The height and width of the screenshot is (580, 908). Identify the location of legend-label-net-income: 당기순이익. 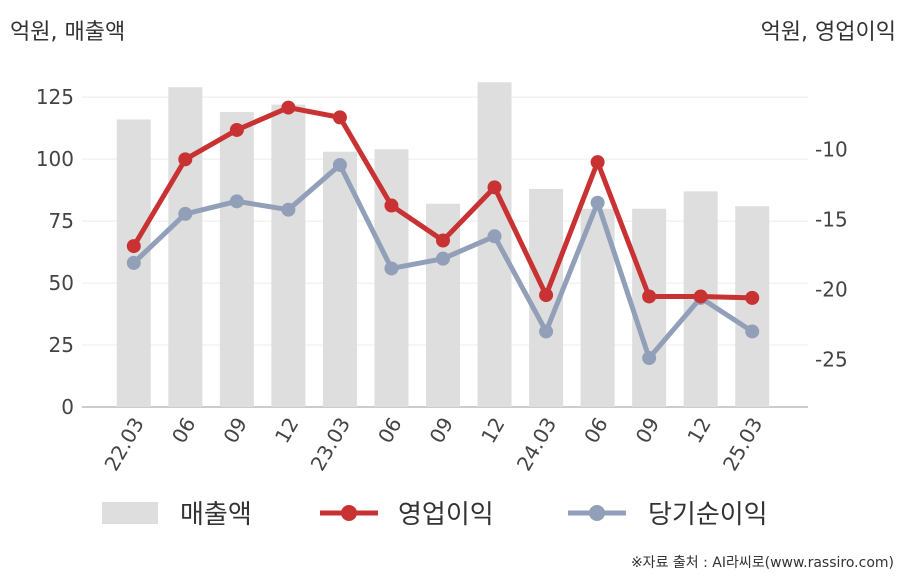
(708, 515).